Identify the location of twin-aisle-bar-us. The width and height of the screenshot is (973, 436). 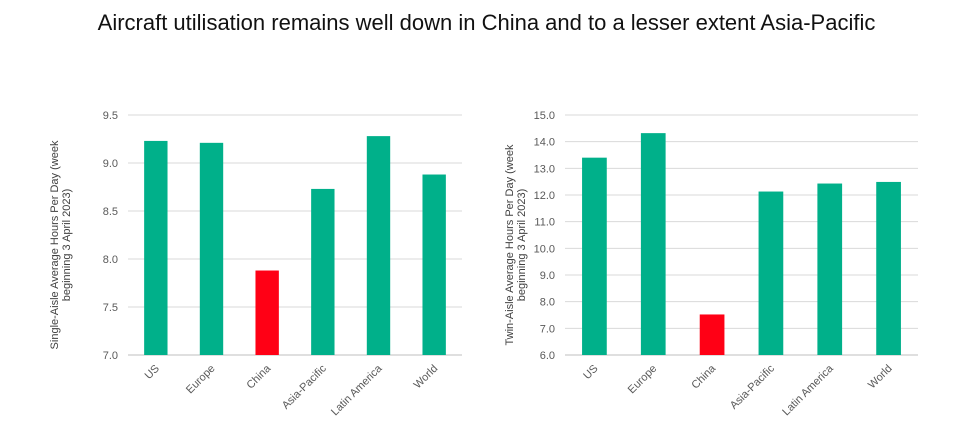
(594, 256).